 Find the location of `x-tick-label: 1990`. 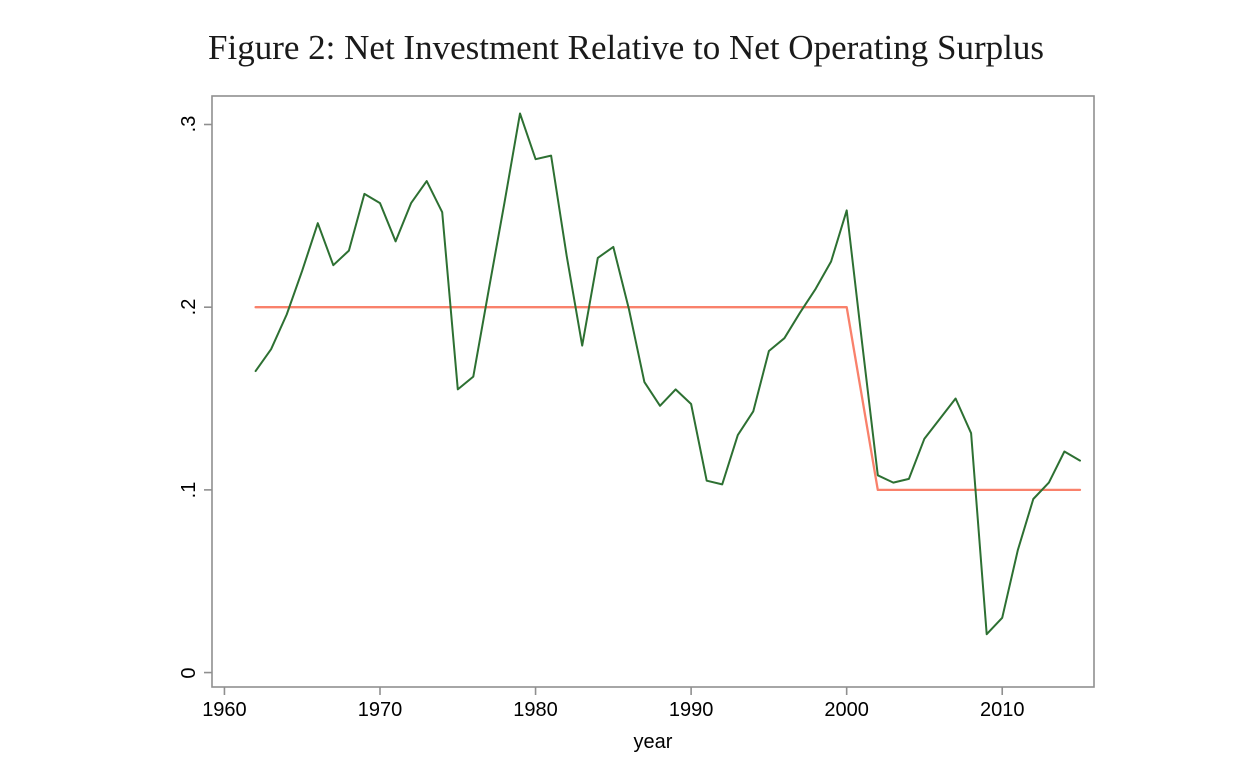

x-tick-label: 1990 is located at coordinates (691, 710).